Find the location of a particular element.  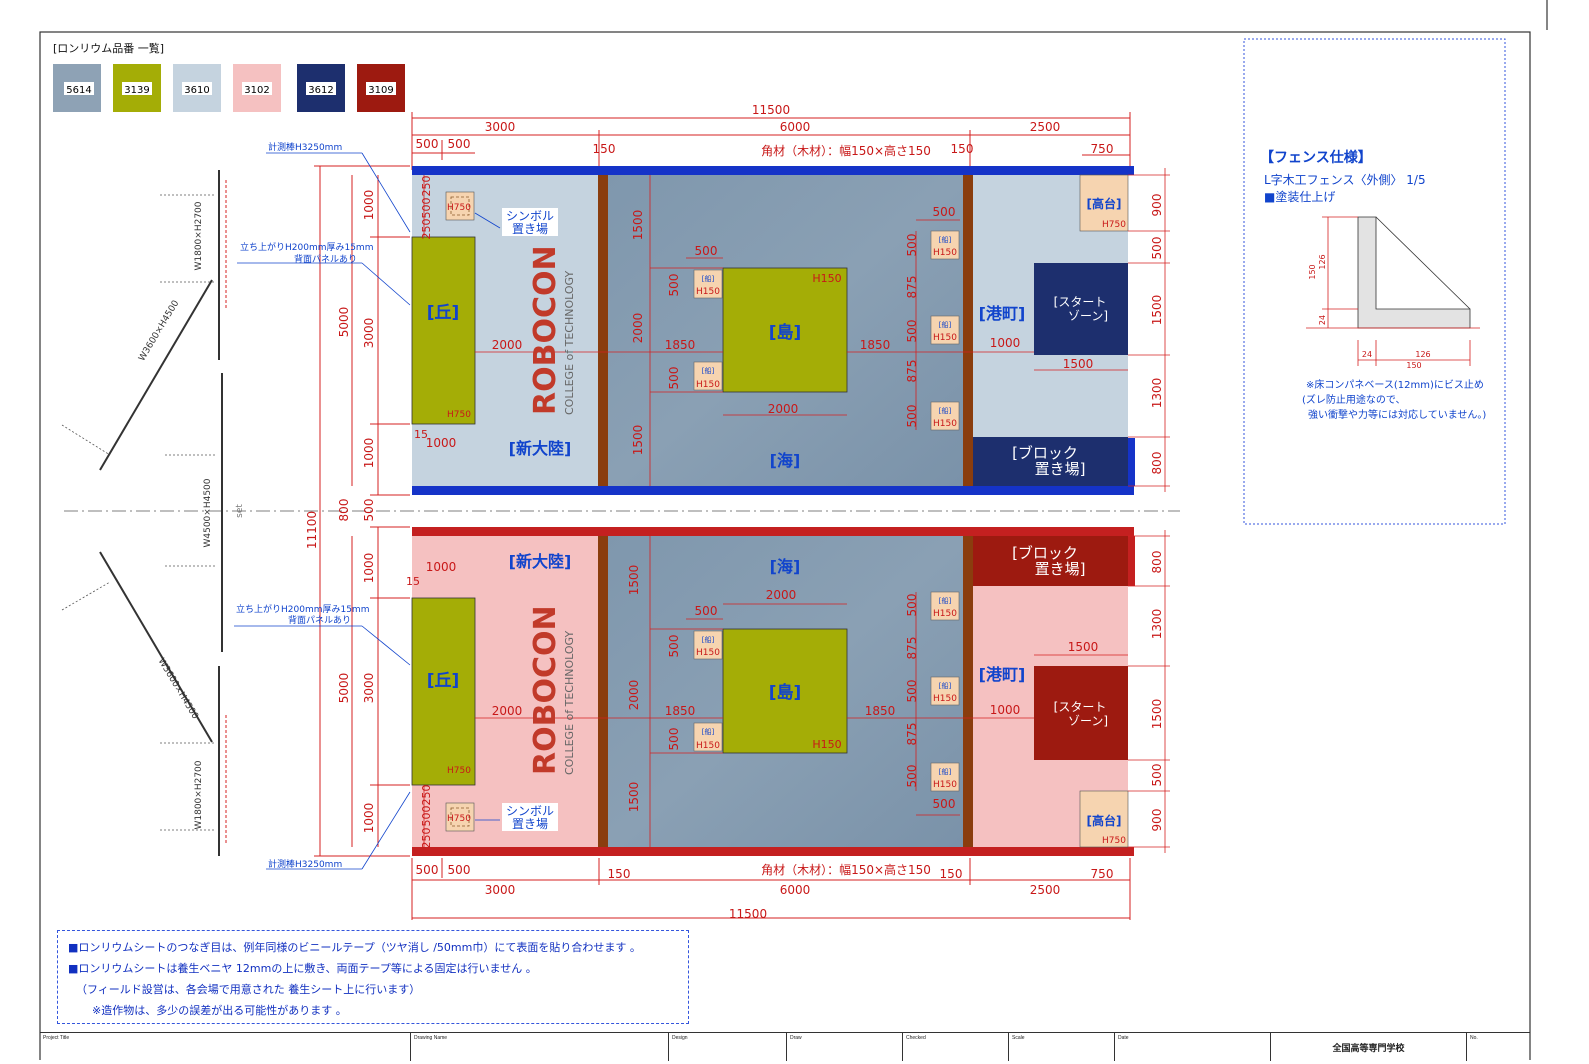

label-island: [島] is located at coordinates (785, 332).